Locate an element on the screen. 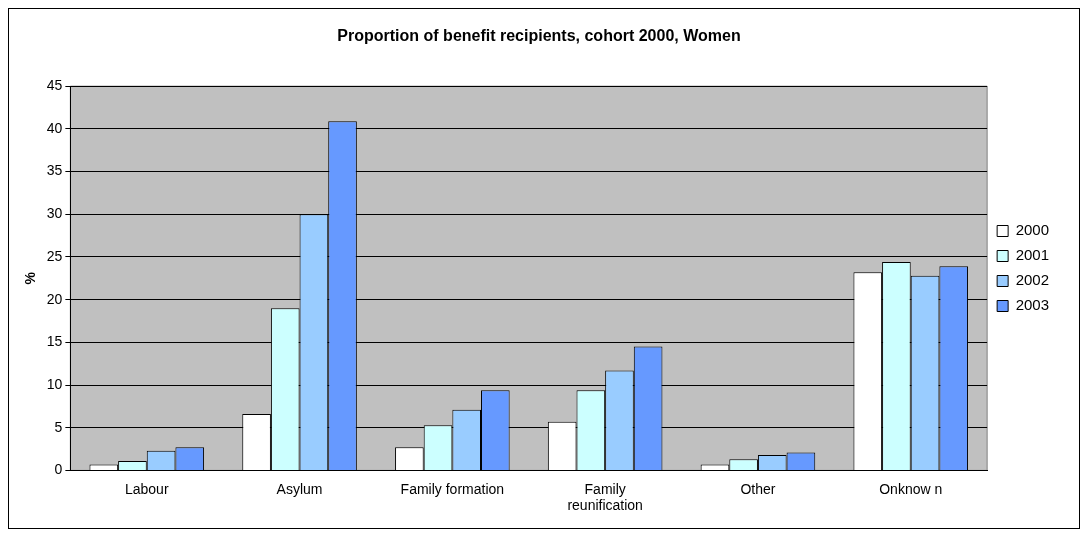 The width and height of the screenshot is (1088, 537). legend-label: 2003 is located at coordinates (1032, 305).